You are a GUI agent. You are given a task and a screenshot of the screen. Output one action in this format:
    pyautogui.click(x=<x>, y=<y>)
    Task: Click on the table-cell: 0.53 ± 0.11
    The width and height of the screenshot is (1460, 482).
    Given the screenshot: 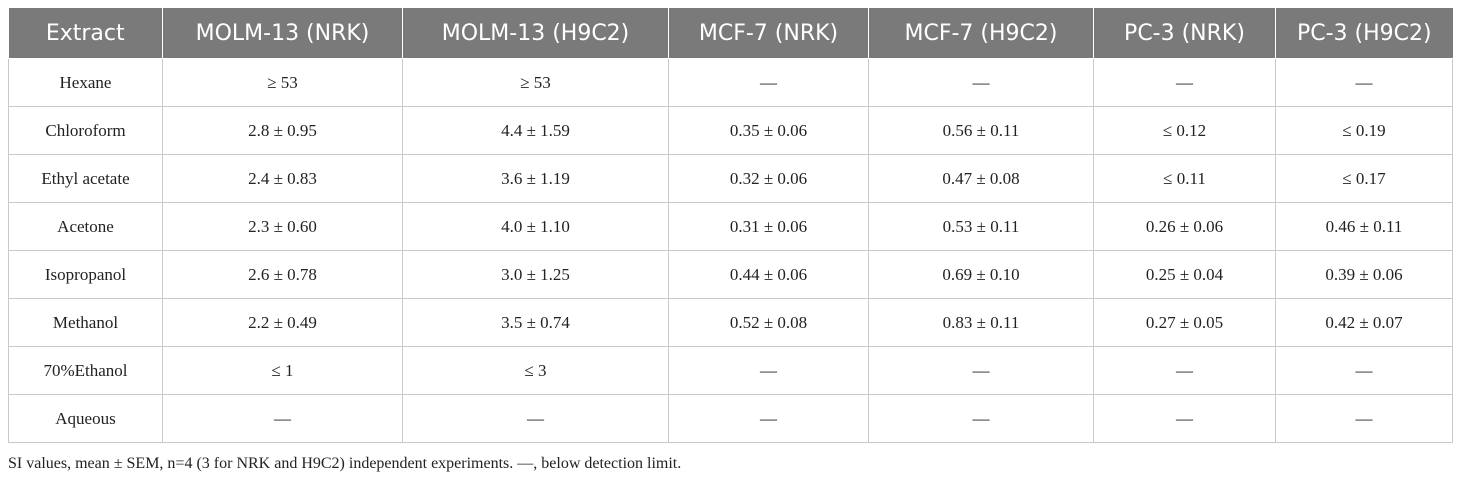 What is the action you would take?
    pyautogui.click(x=981, y=226)
    